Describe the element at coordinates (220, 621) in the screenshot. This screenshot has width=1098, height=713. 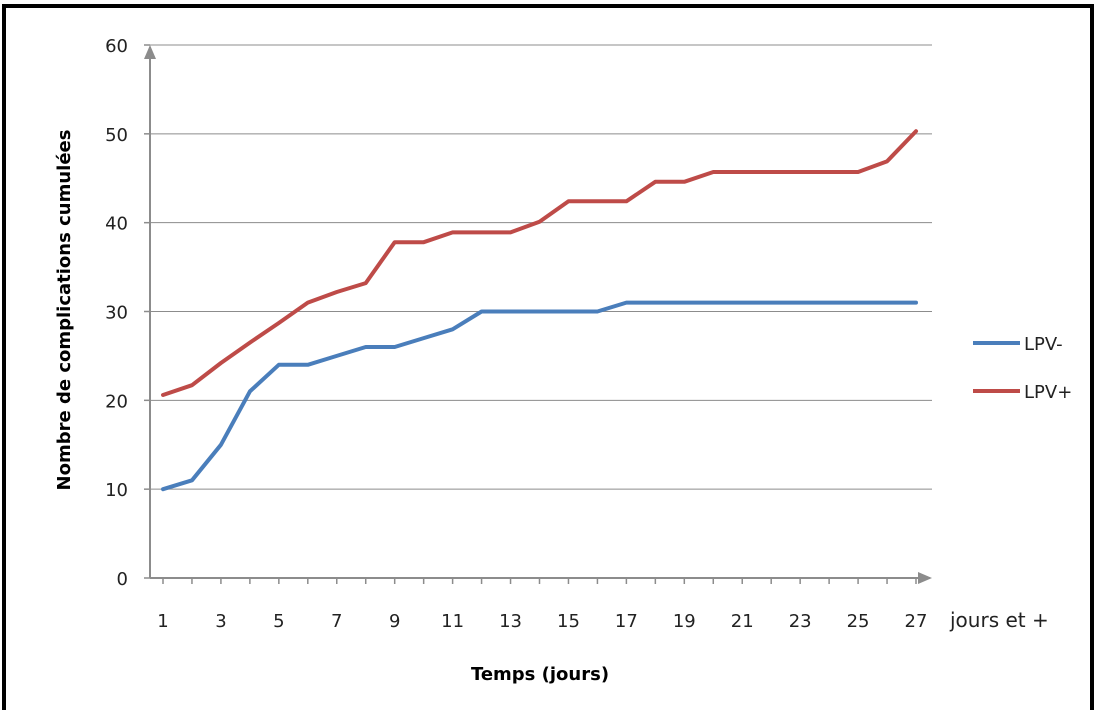
I see `x-tick-label: 3` at that location.